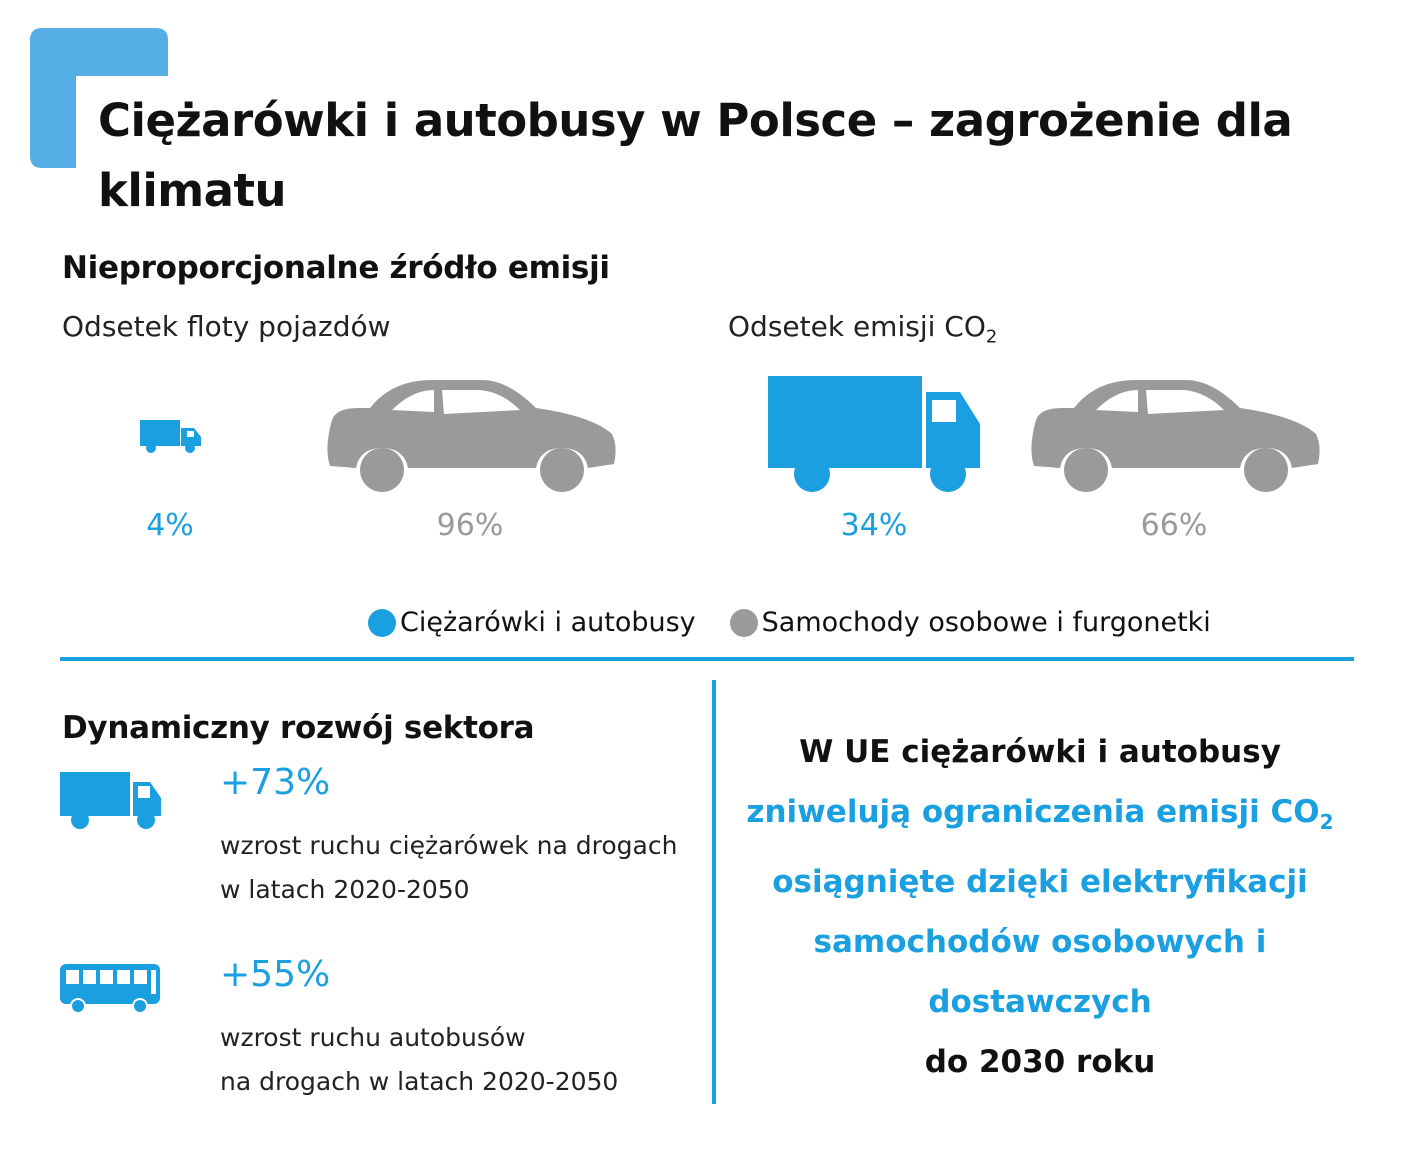 This screenshot has height=1164, width=1424. I want to click on fleet-trucks-percent: 4%, so click(170, 525).